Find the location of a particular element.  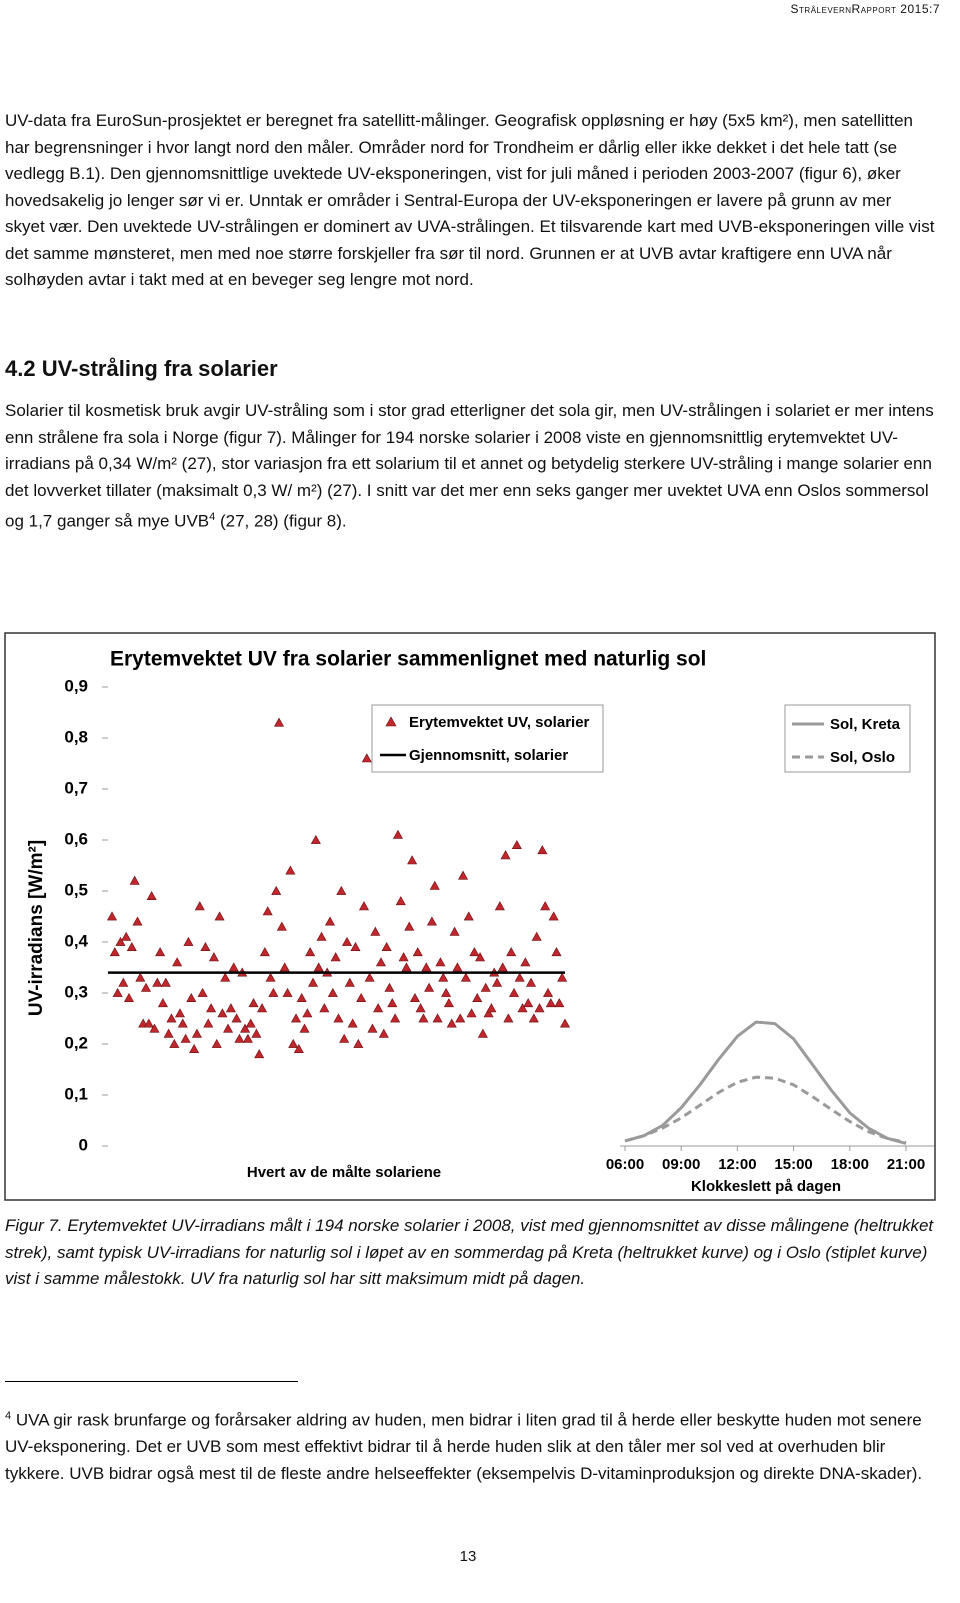

x-tick-label: 06:00 is located at coordinates (625, 1164).